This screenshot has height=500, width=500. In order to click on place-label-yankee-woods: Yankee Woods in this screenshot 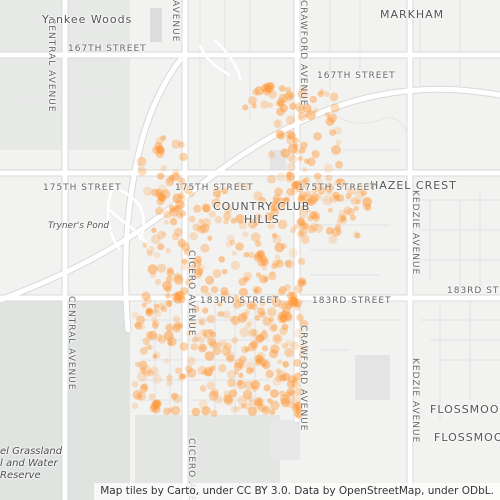, I will do `click(87, 19)`.